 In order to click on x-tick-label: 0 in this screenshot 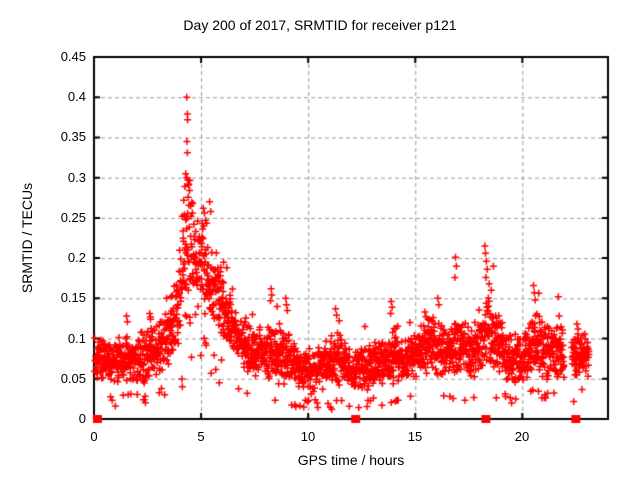, I will do `click(94, 436)`.